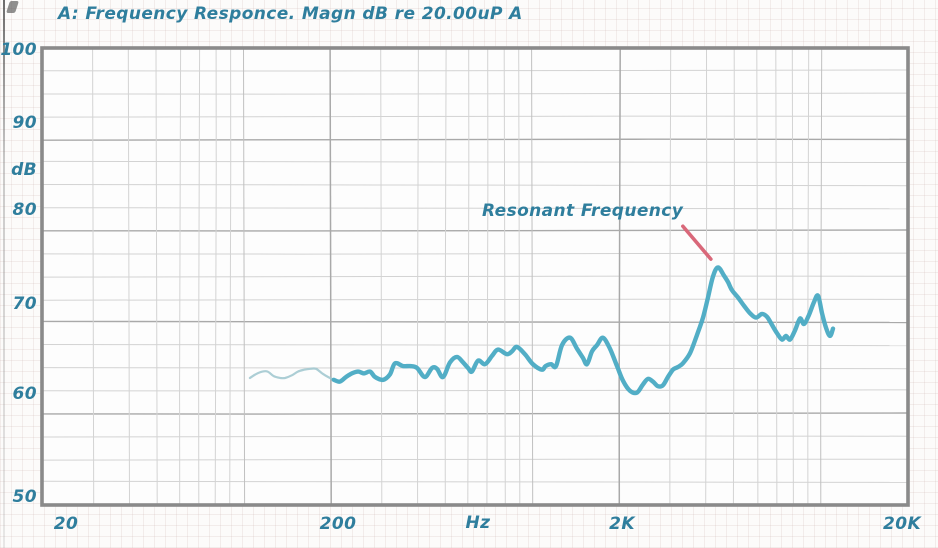 The image size is (938, 548). Describe the element at coordinates (478, 523) in the screenshot. I see `x-axis-unit-label: Hz` at that location.